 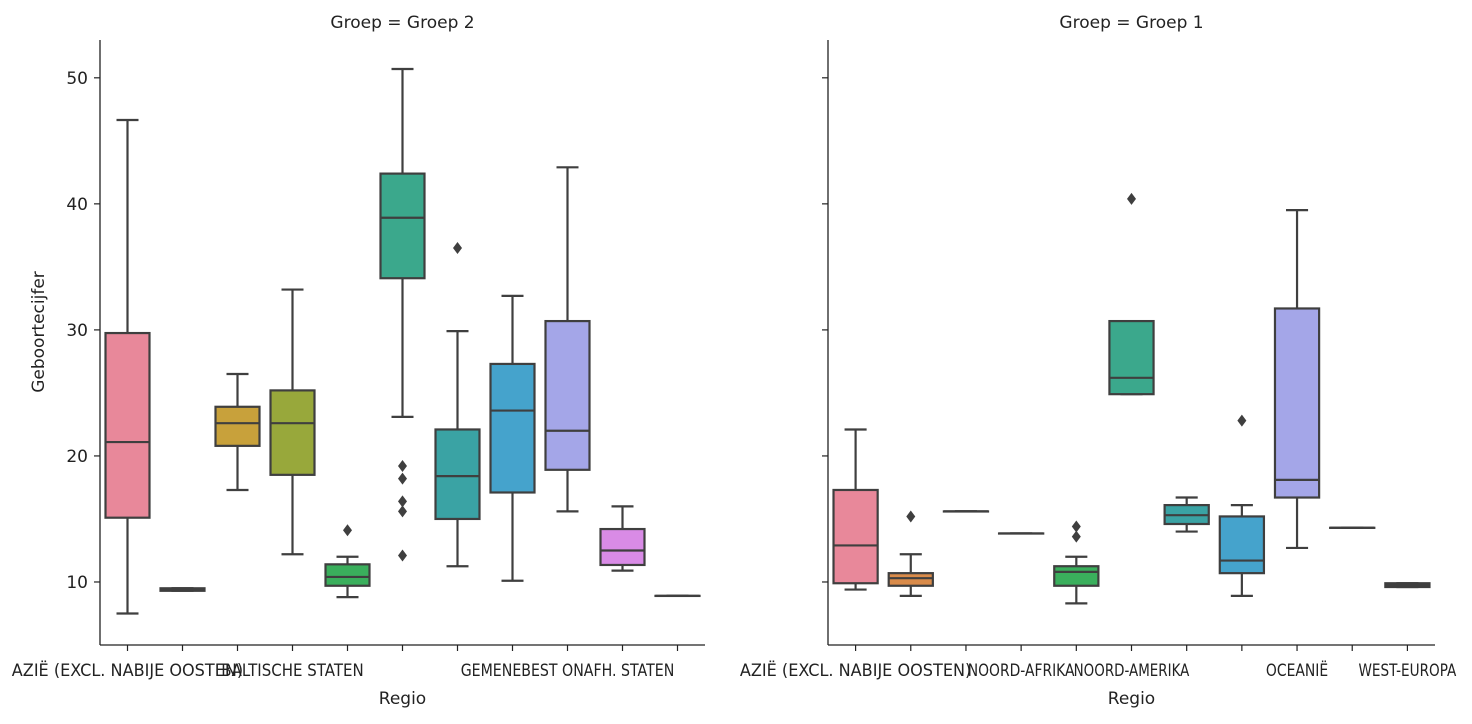 I want to click on x-tick-label: NOORD-AMERIKA, so click(x=1132, y=670).